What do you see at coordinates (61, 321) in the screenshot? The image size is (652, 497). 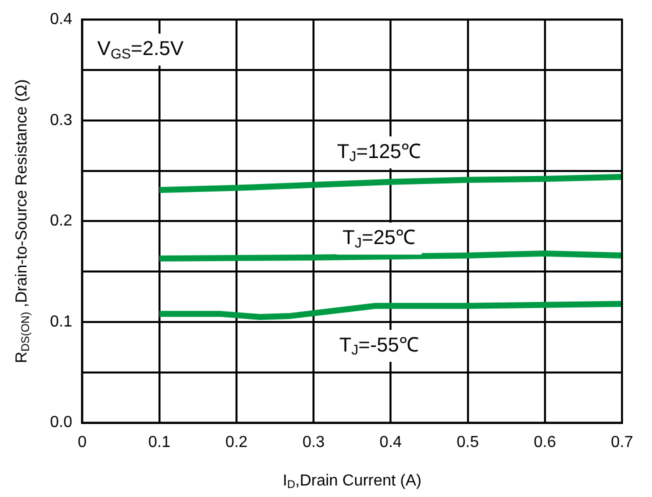 I see `y-tick-label: 0.1` at bounding box center [61, 321].